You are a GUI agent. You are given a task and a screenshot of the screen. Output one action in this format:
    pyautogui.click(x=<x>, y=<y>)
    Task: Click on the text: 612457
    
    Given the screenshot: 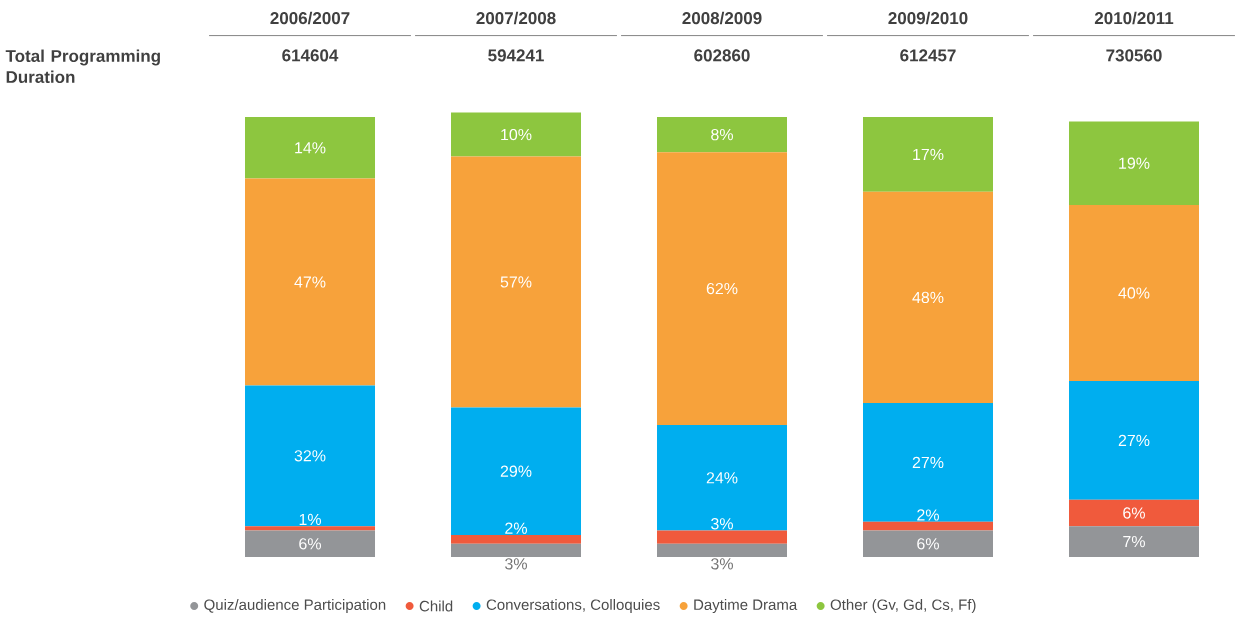 What is the action you would take?
    pyautogui.click(x=928, y=55)
    